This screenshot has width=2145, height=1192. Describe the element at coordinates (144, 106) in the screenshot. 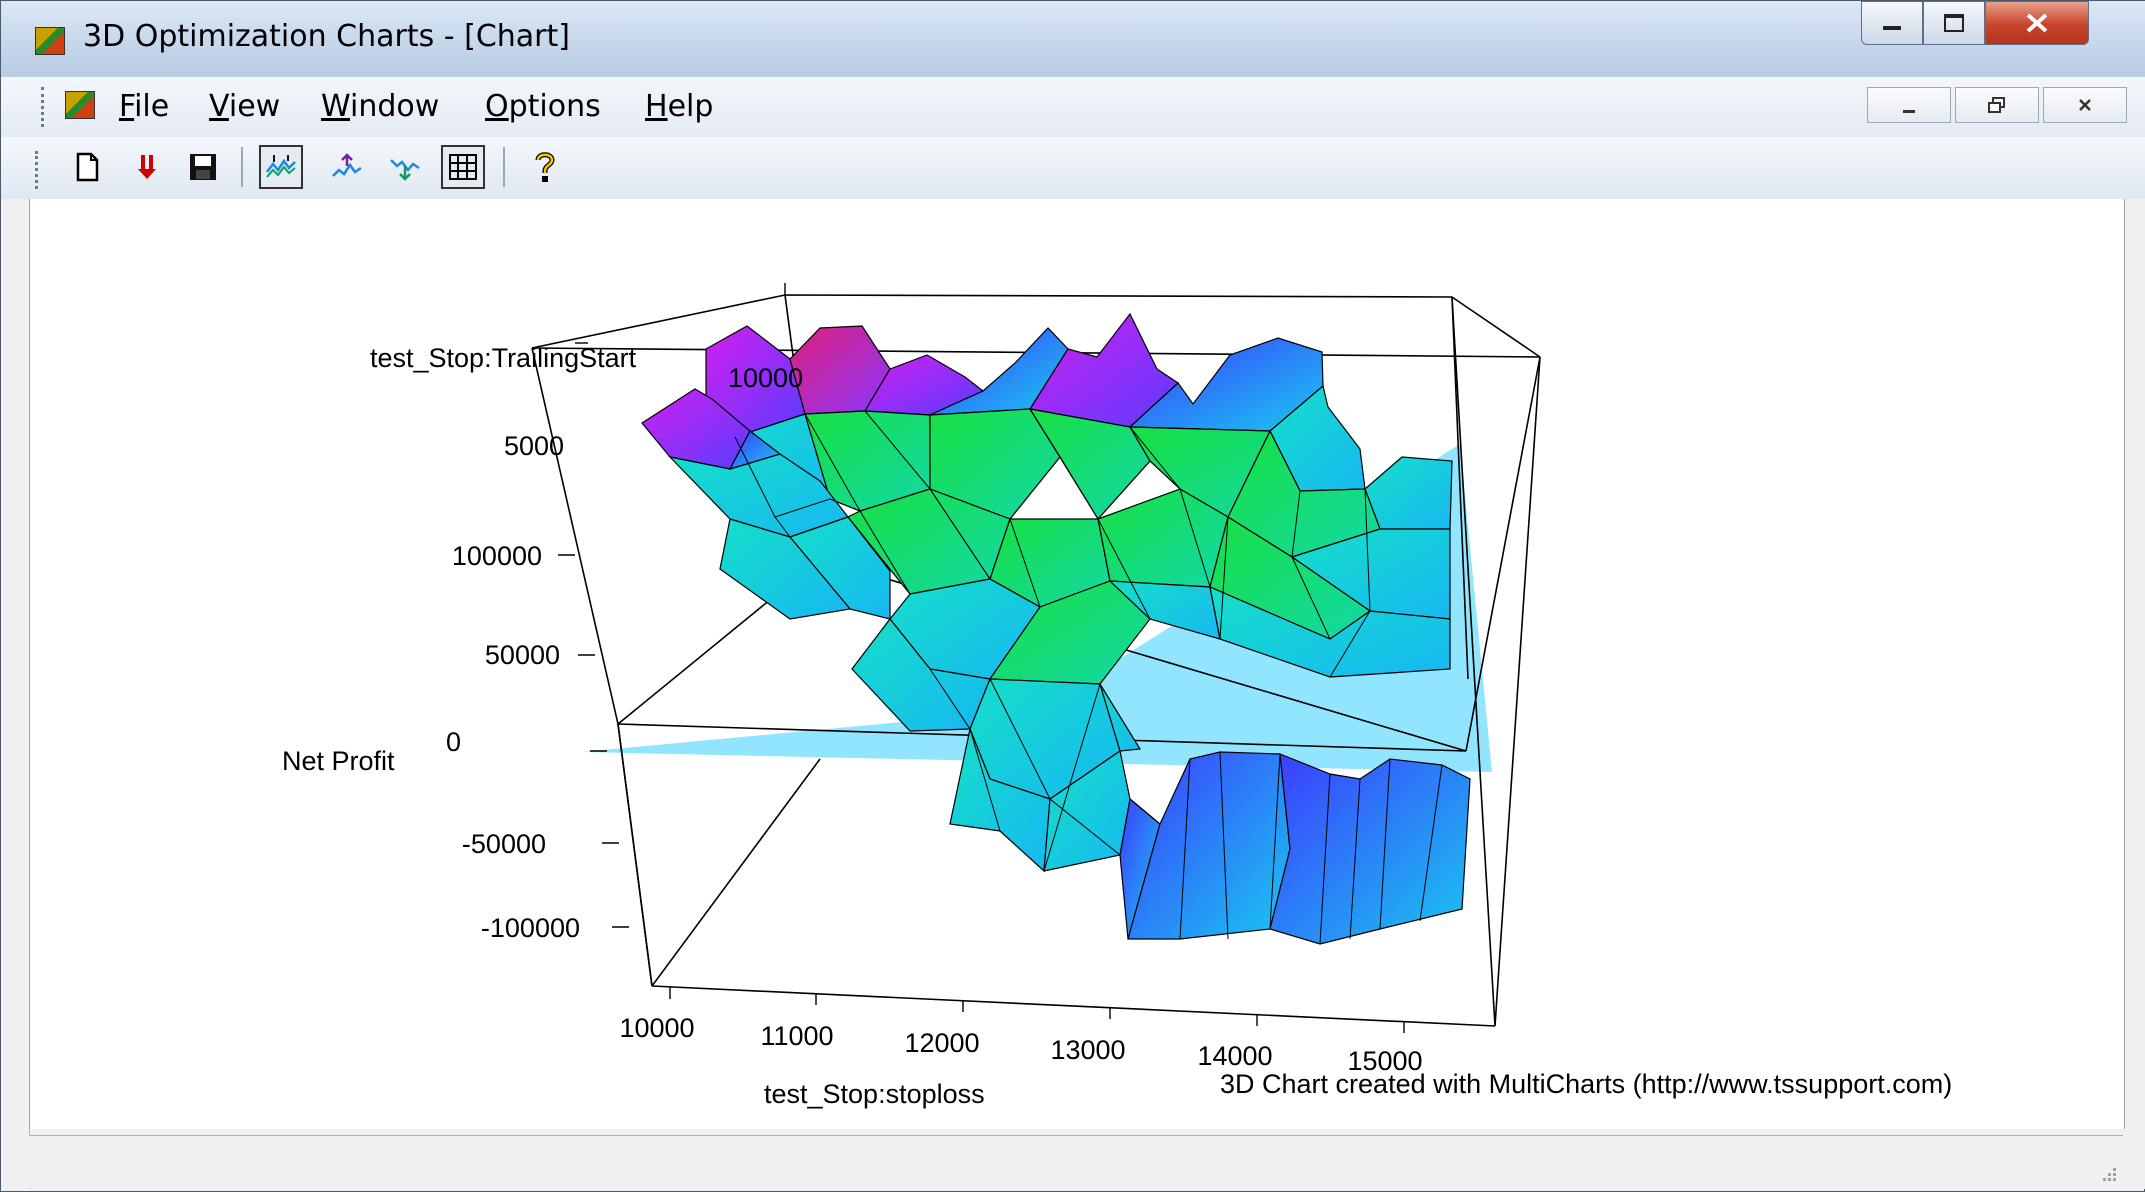

I see `menu-file: File` at that location.